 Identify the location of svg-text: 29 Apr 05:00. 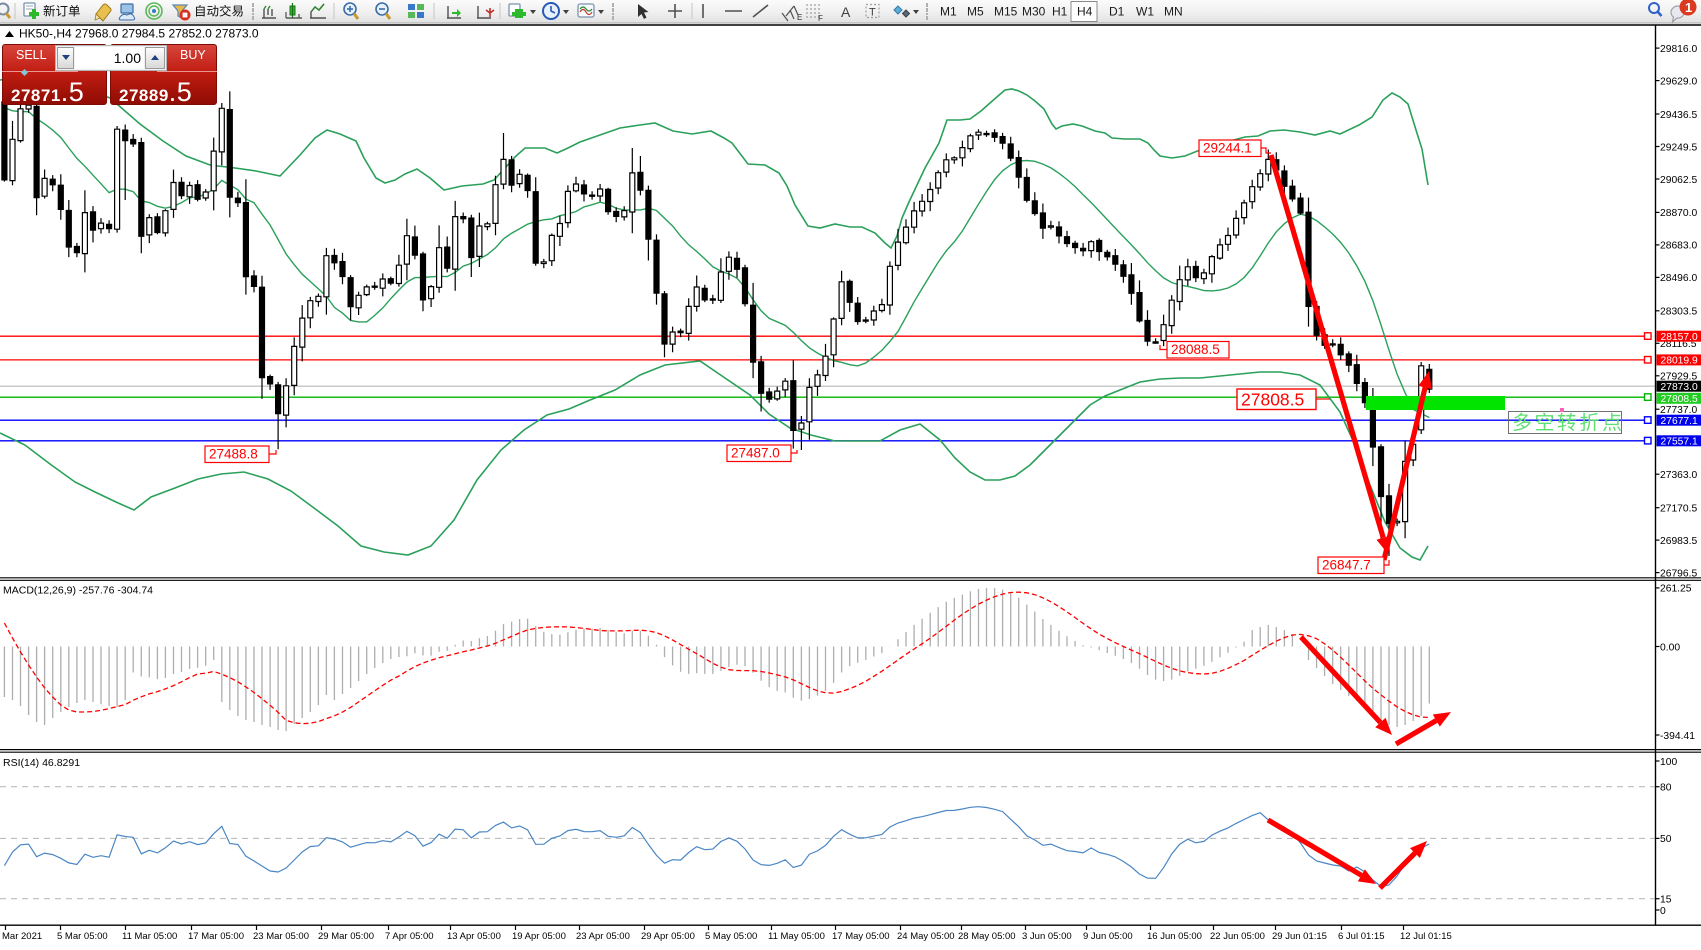
(668, 936).